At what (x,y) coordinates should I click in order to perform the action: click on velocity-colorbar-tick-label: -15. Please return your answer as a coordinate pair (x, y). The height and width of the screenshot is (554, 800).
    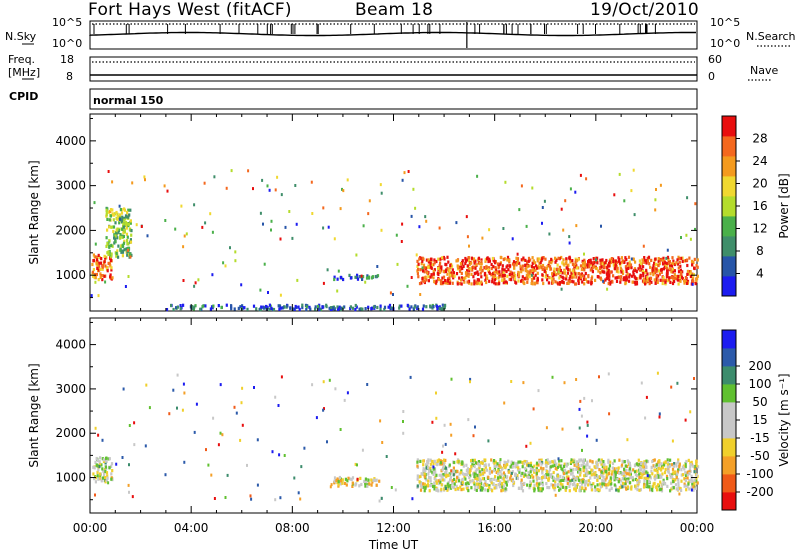
    Looking at the image, I should click on (760, 438).